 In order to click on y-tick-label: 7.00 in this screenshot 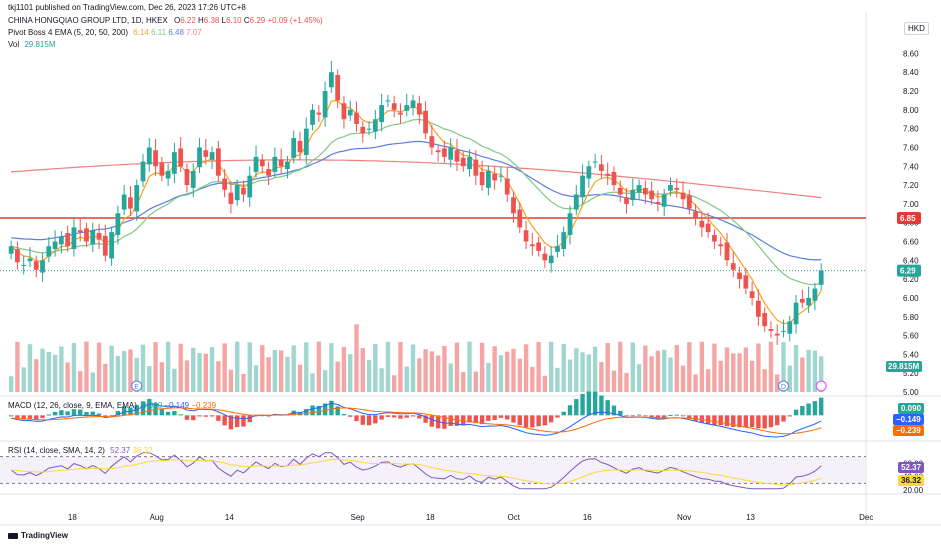, I will do `click(911, 204)`.